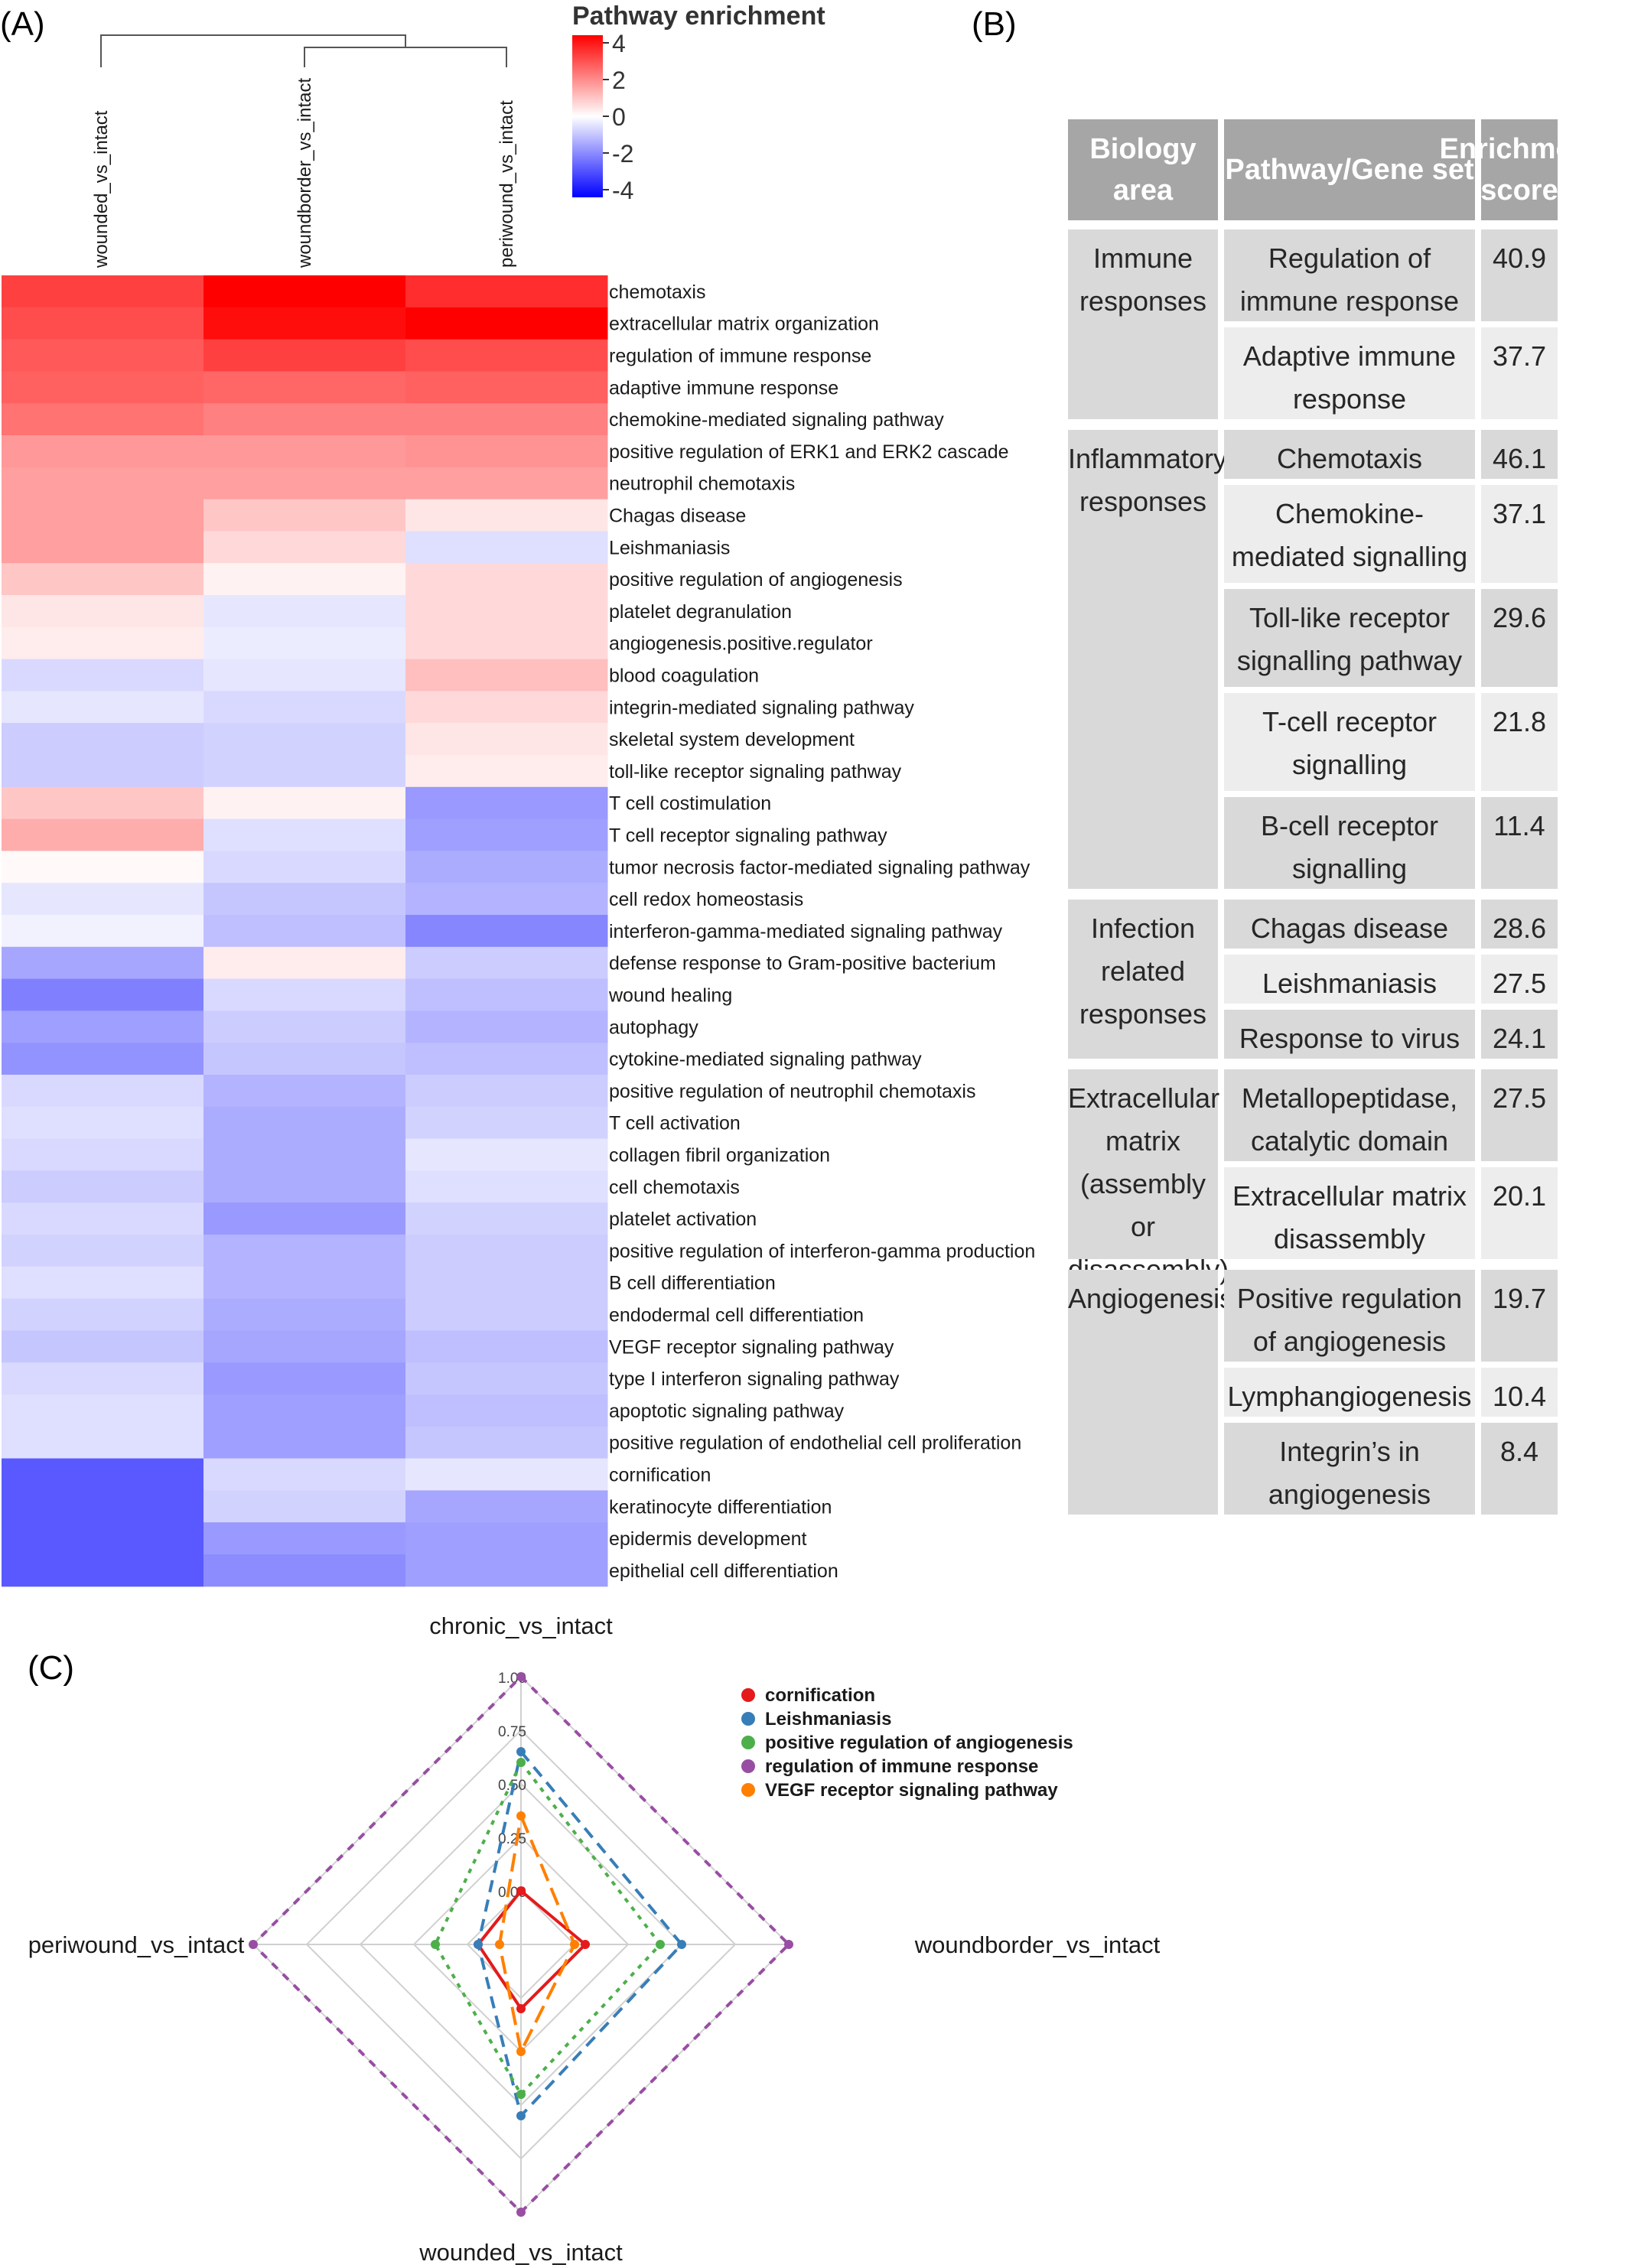 This screenshot has height=2268, width=1628. What do you see at coordinates (1349, 843) in the screenshot?
I see `table-pathway-cell: B-cell receptor signalling` at bounding box center [1349, 843].